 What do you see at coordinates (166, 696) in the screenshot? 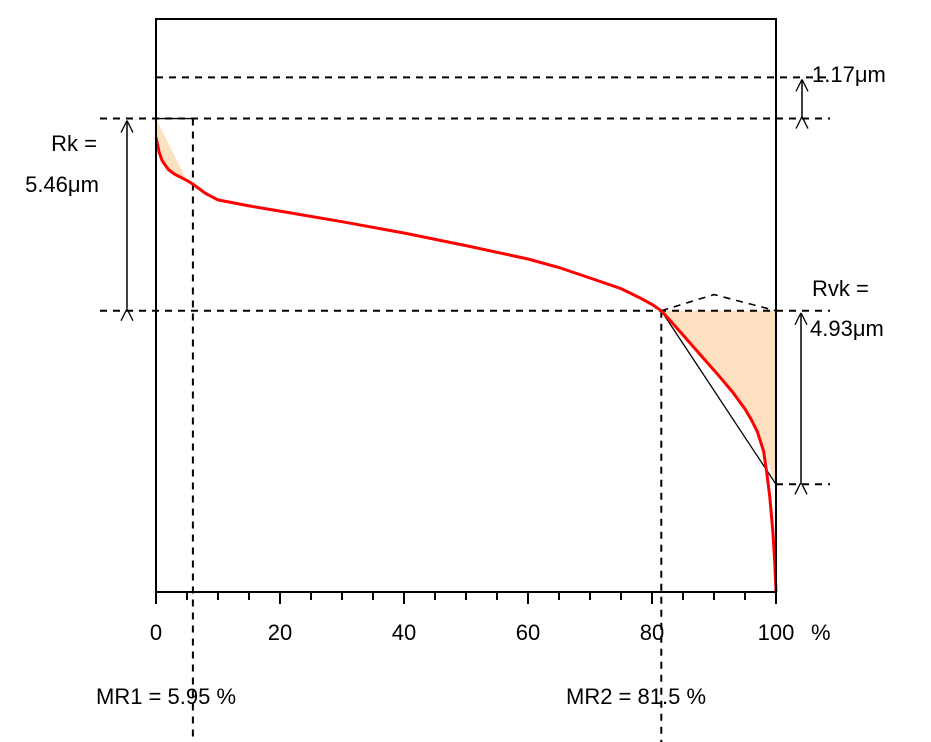
I see `mr1-text: MR1 = 5.95 %` at bounding box center [166, 696].